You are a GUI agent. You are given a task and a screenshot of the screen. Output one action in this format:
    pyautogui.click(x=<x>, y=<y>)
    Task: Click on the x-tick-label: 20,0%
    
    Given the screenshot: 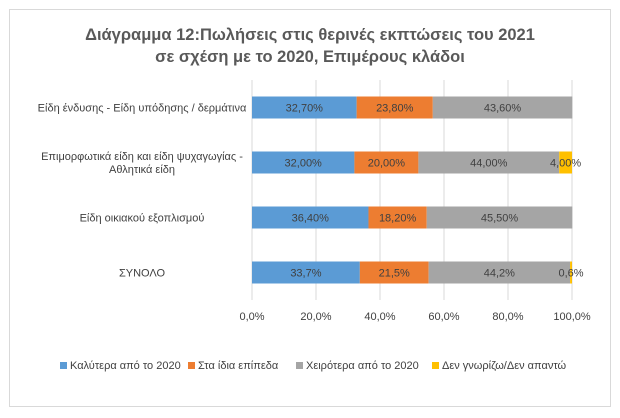 What is the action you would take?
    pyautogui.click(x=315, y=317)
    